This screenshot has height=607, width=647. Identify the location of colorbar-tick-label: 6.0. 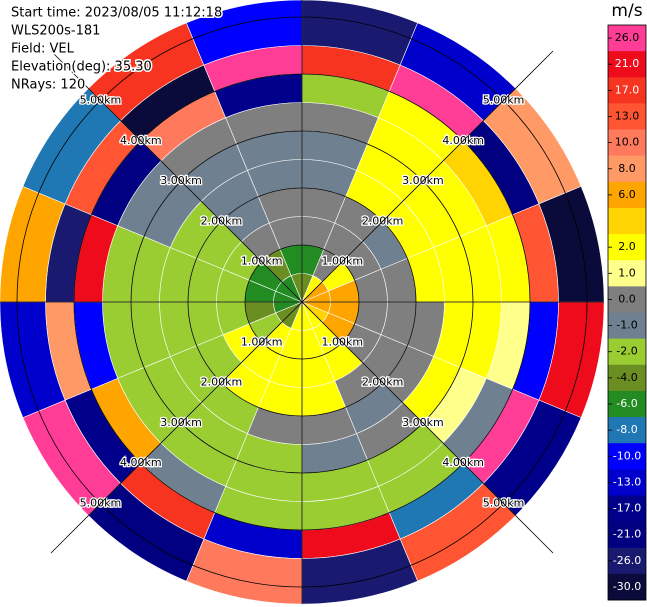
(627, 194).